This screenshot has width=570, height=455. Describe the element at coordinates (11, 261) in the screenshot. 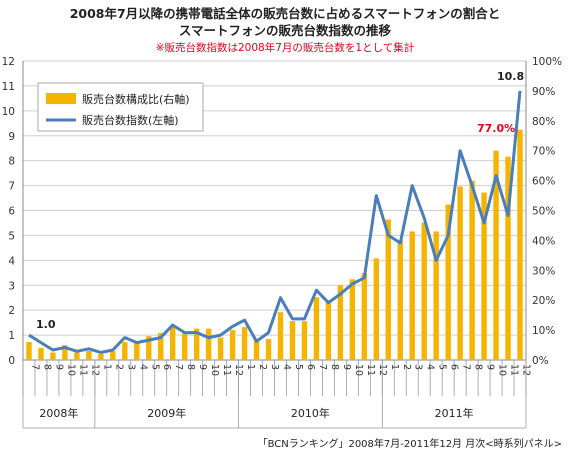

I see `left-tick-label: 4` at that location.